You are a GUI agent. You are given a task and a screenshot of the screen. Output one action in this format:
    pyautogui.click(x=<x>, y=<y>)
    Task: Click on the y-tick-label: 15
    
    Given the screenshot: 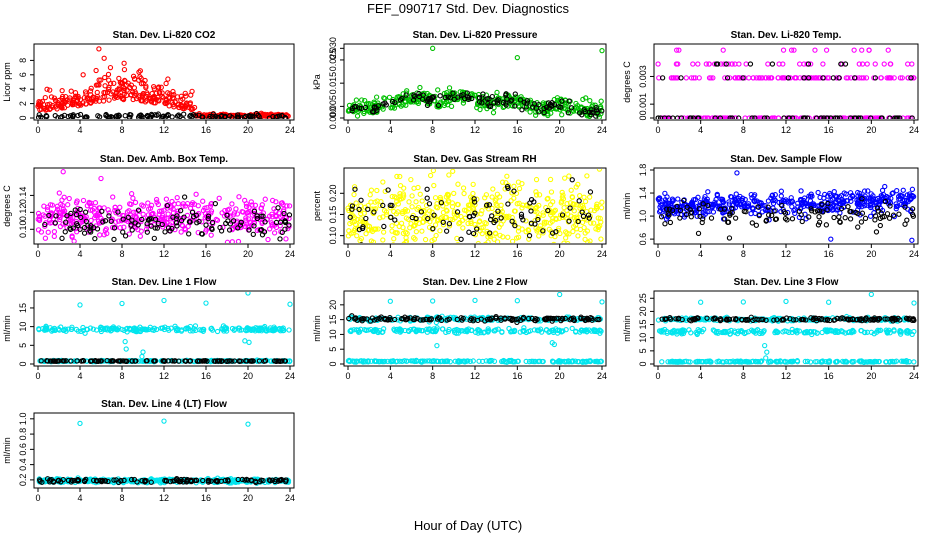 What is the action you would take?
    pyautogui.click(x=643, y=325)
    